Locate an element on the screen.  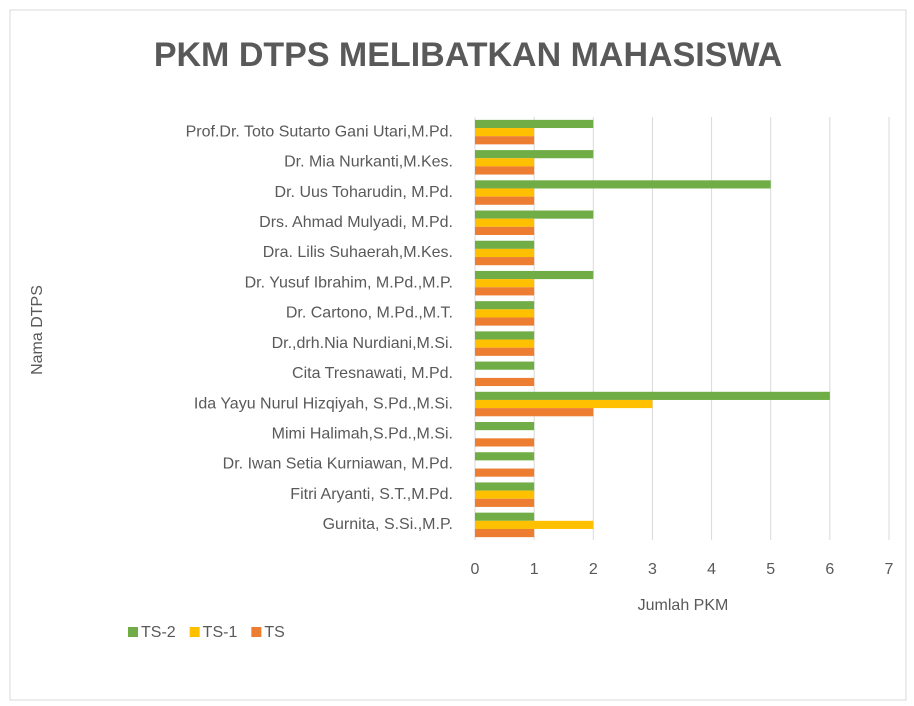
y-tick-label: Drs. Ahmad Mulyadi, M.Pd. is located at coordinates (356, 222).